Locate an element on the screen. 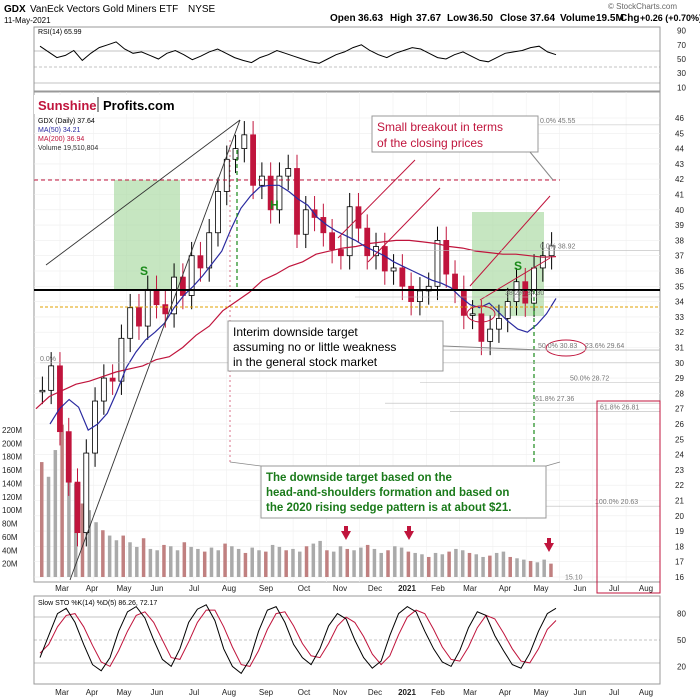 Image resolution: width=700 pixels, height=700 pixels. month-tick: Mar is located at coordinates (470, 692).